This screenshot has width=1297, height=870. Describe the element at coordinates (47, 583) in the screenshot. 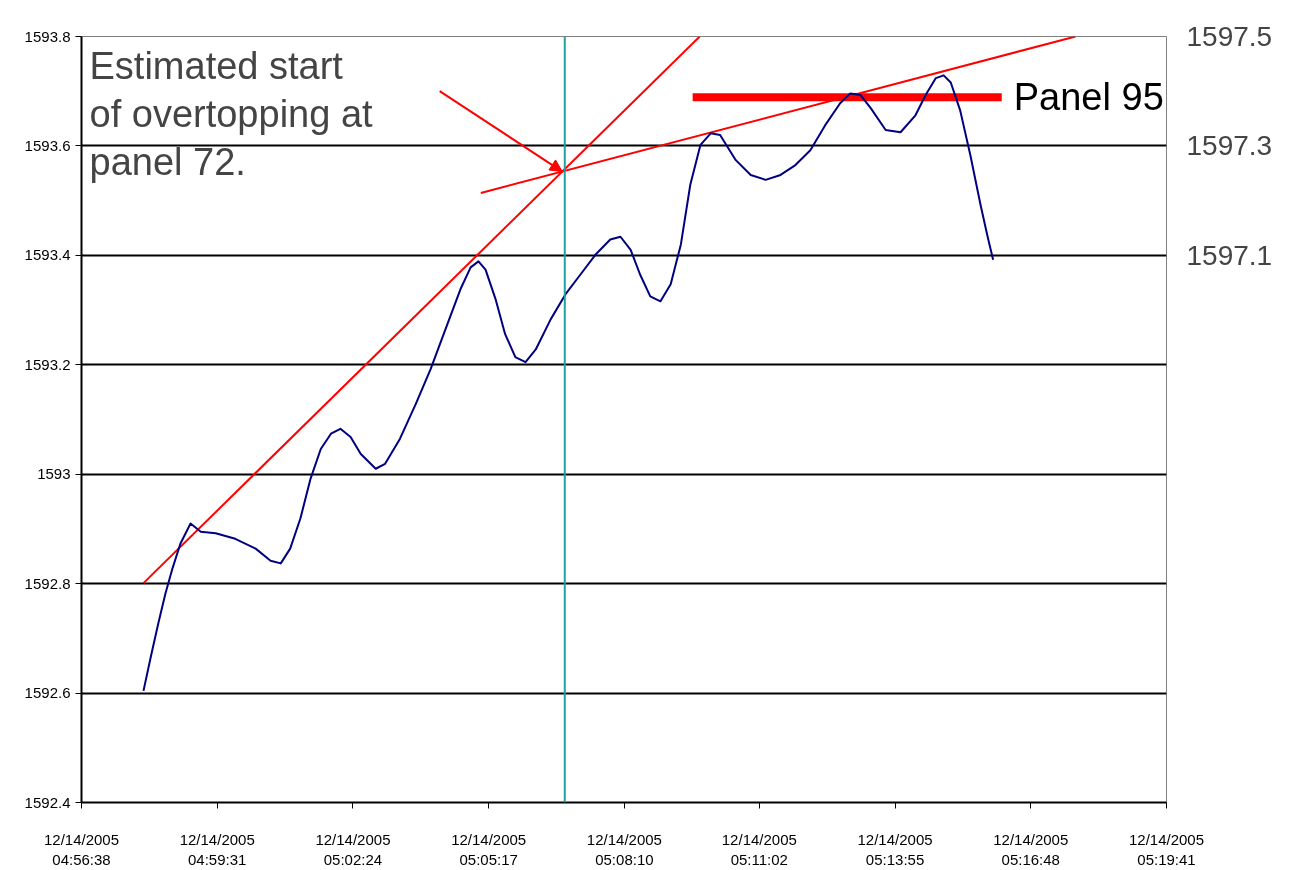

I see `y-tick-label: 1592.8` at that location.